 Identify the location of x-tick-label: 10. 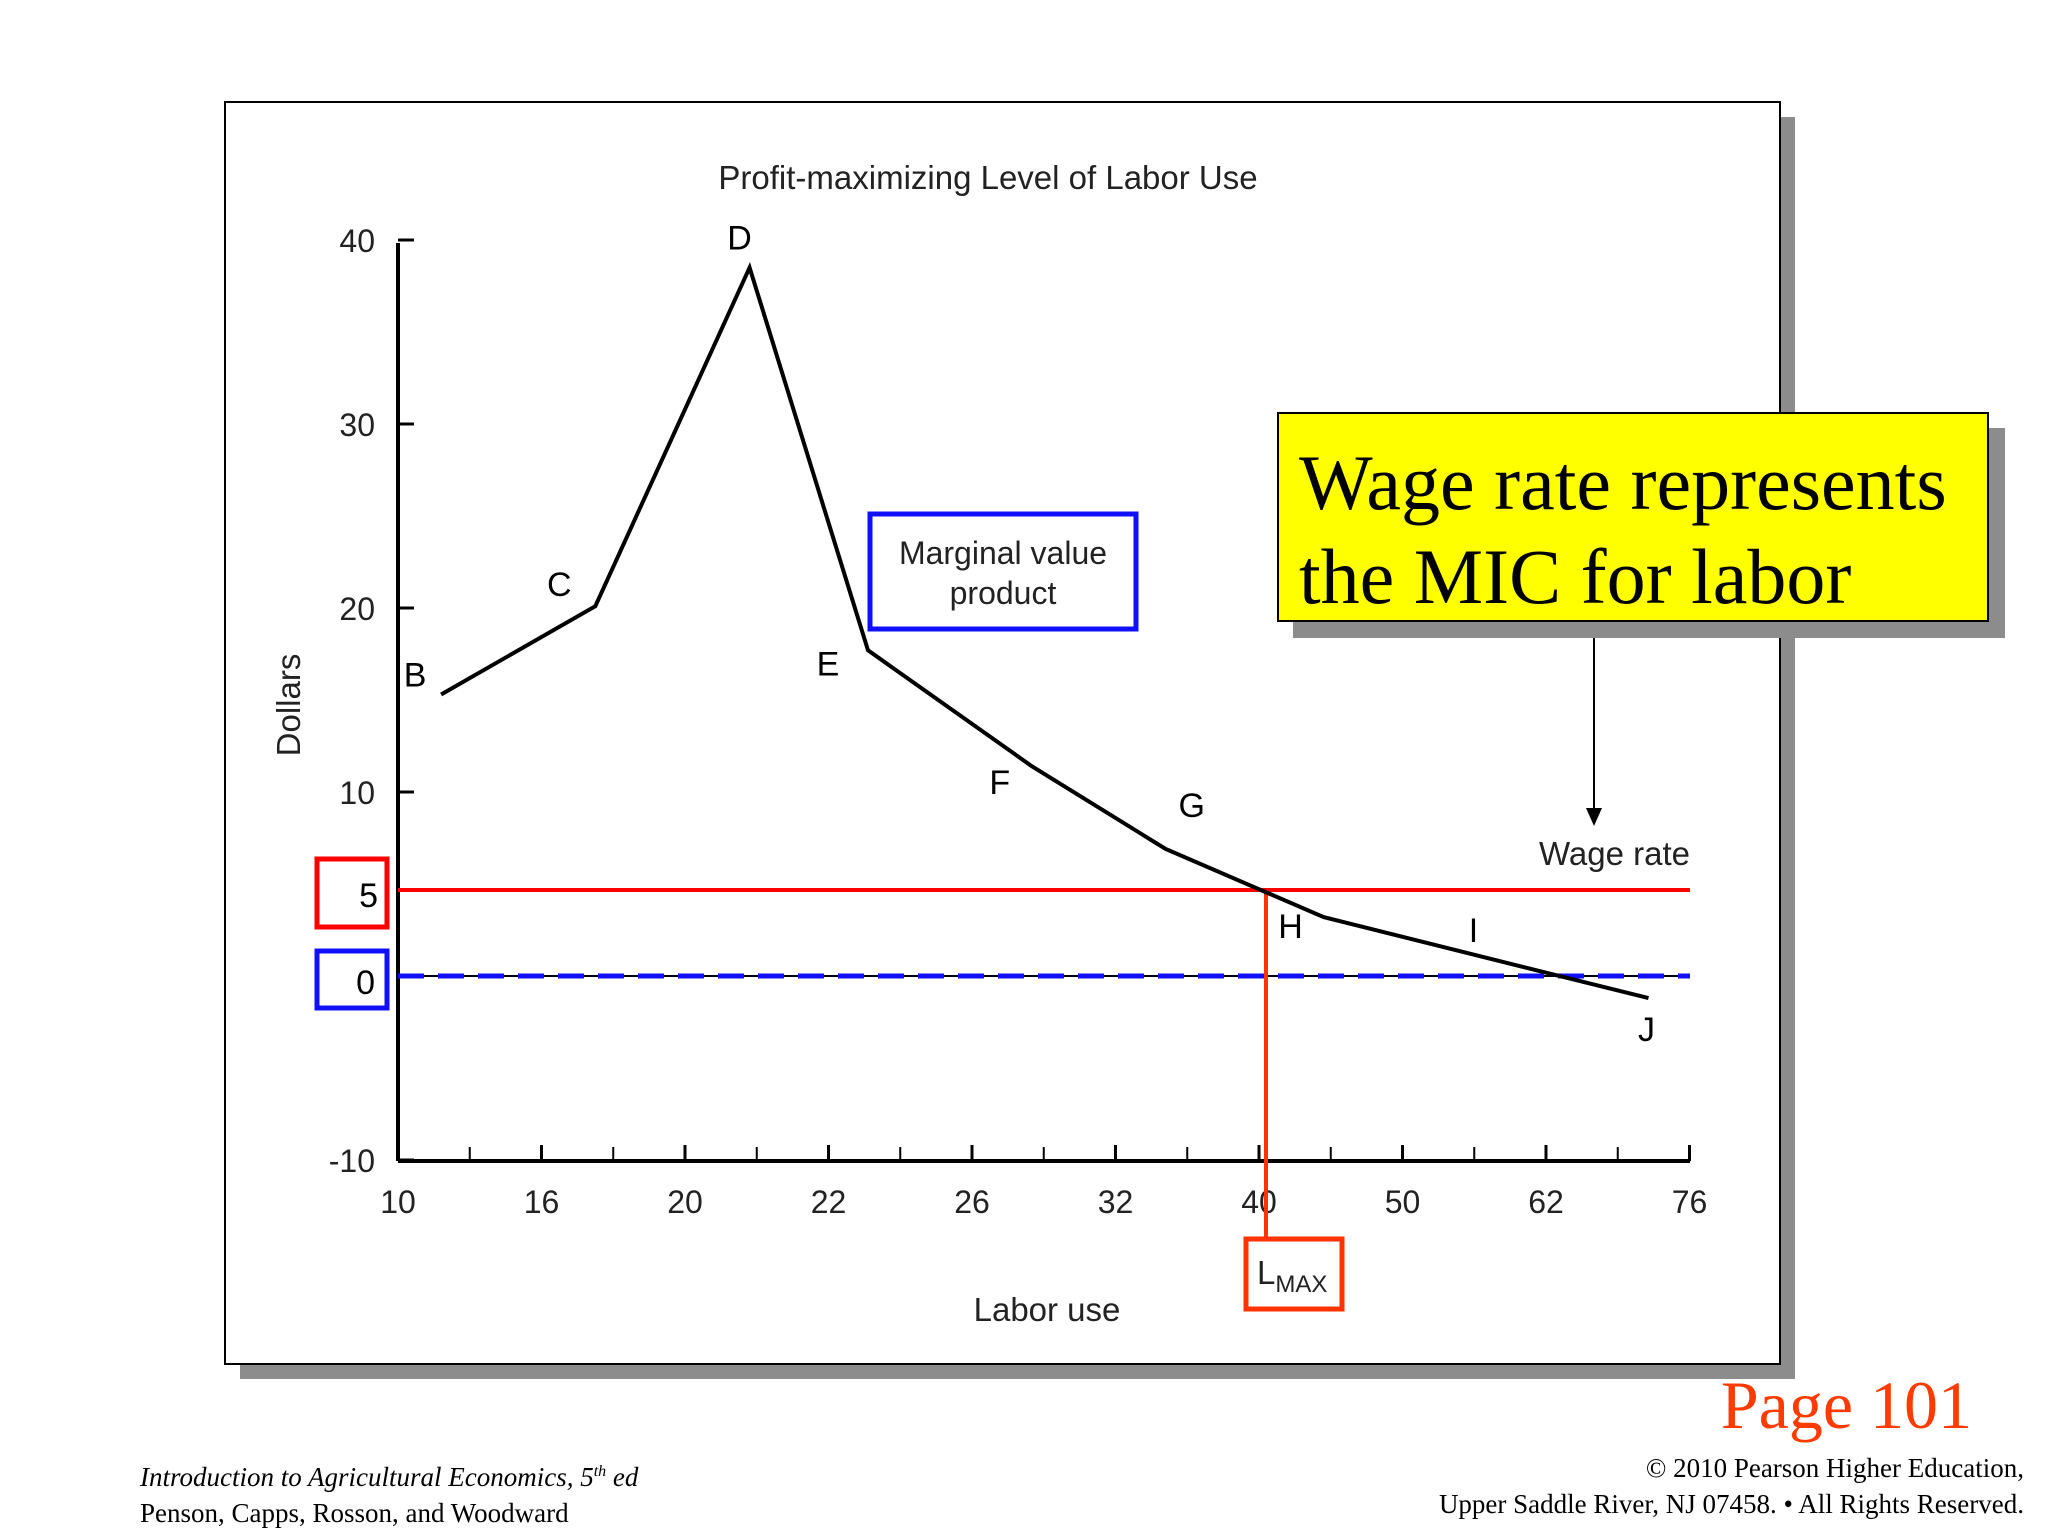
(398, 1202).